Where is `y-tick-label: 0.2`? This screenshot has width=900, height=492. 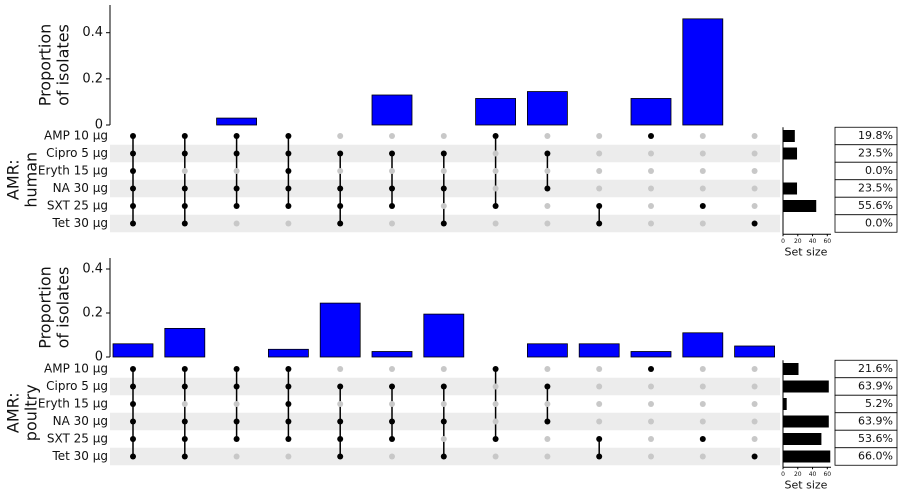 y-tick-label: 0.2 is located at coordinates (92, 78).